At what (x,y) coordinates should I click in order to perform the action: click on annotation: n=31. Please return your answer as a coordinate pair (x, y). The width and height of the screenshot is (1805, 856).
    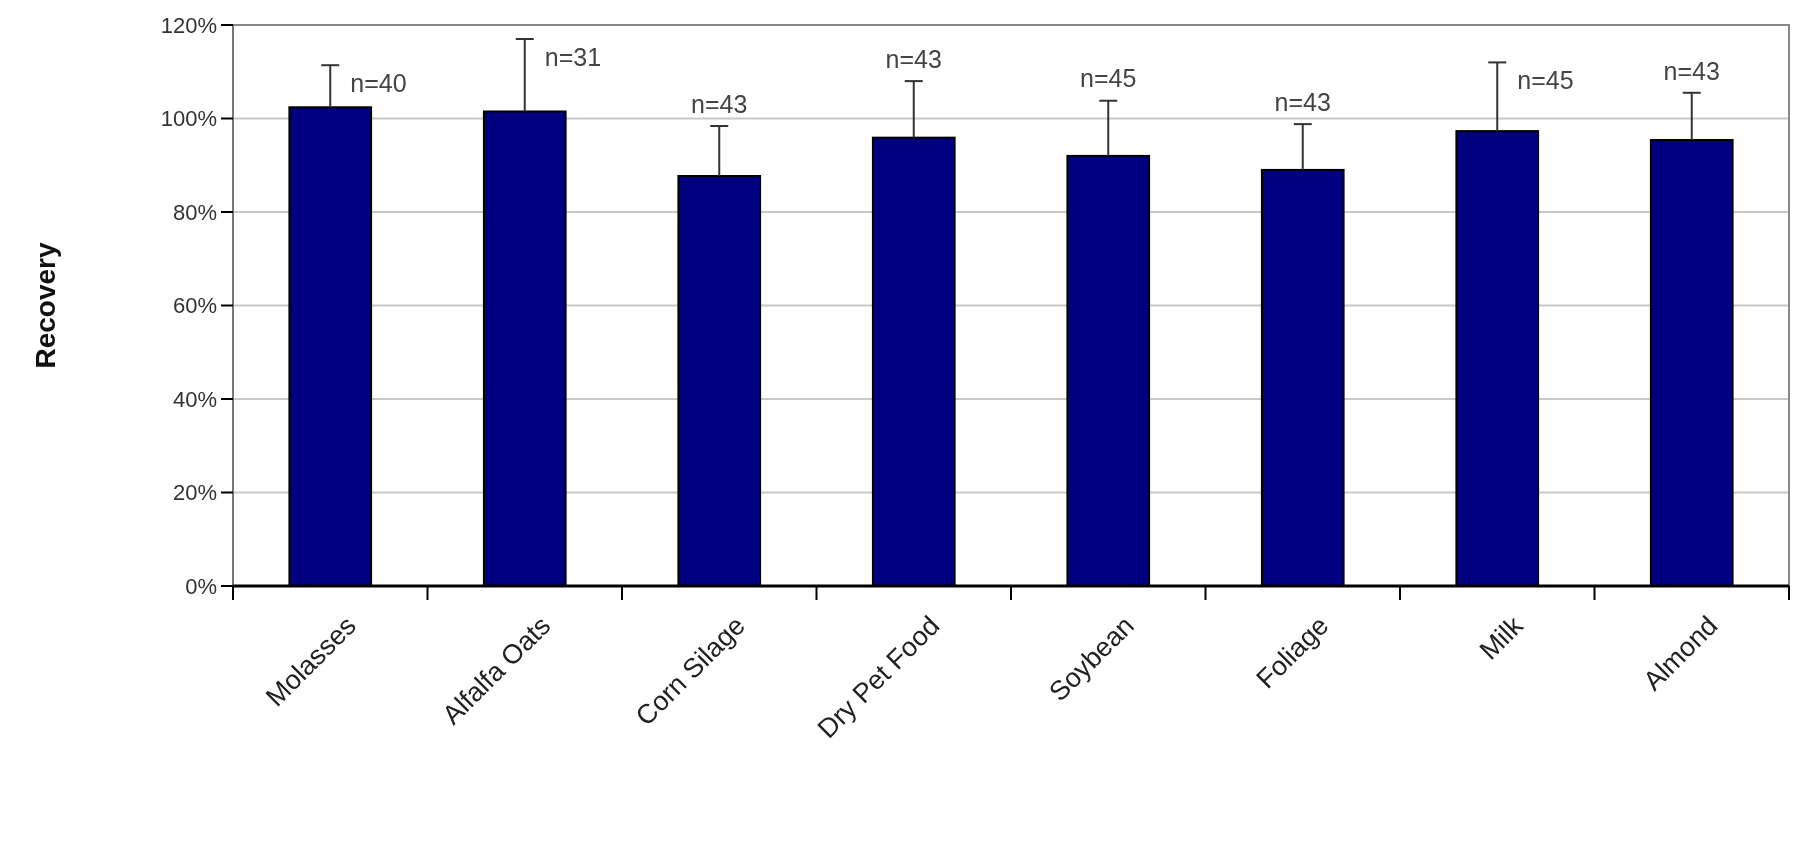
    Looking at the image, I should click on (573, 56).